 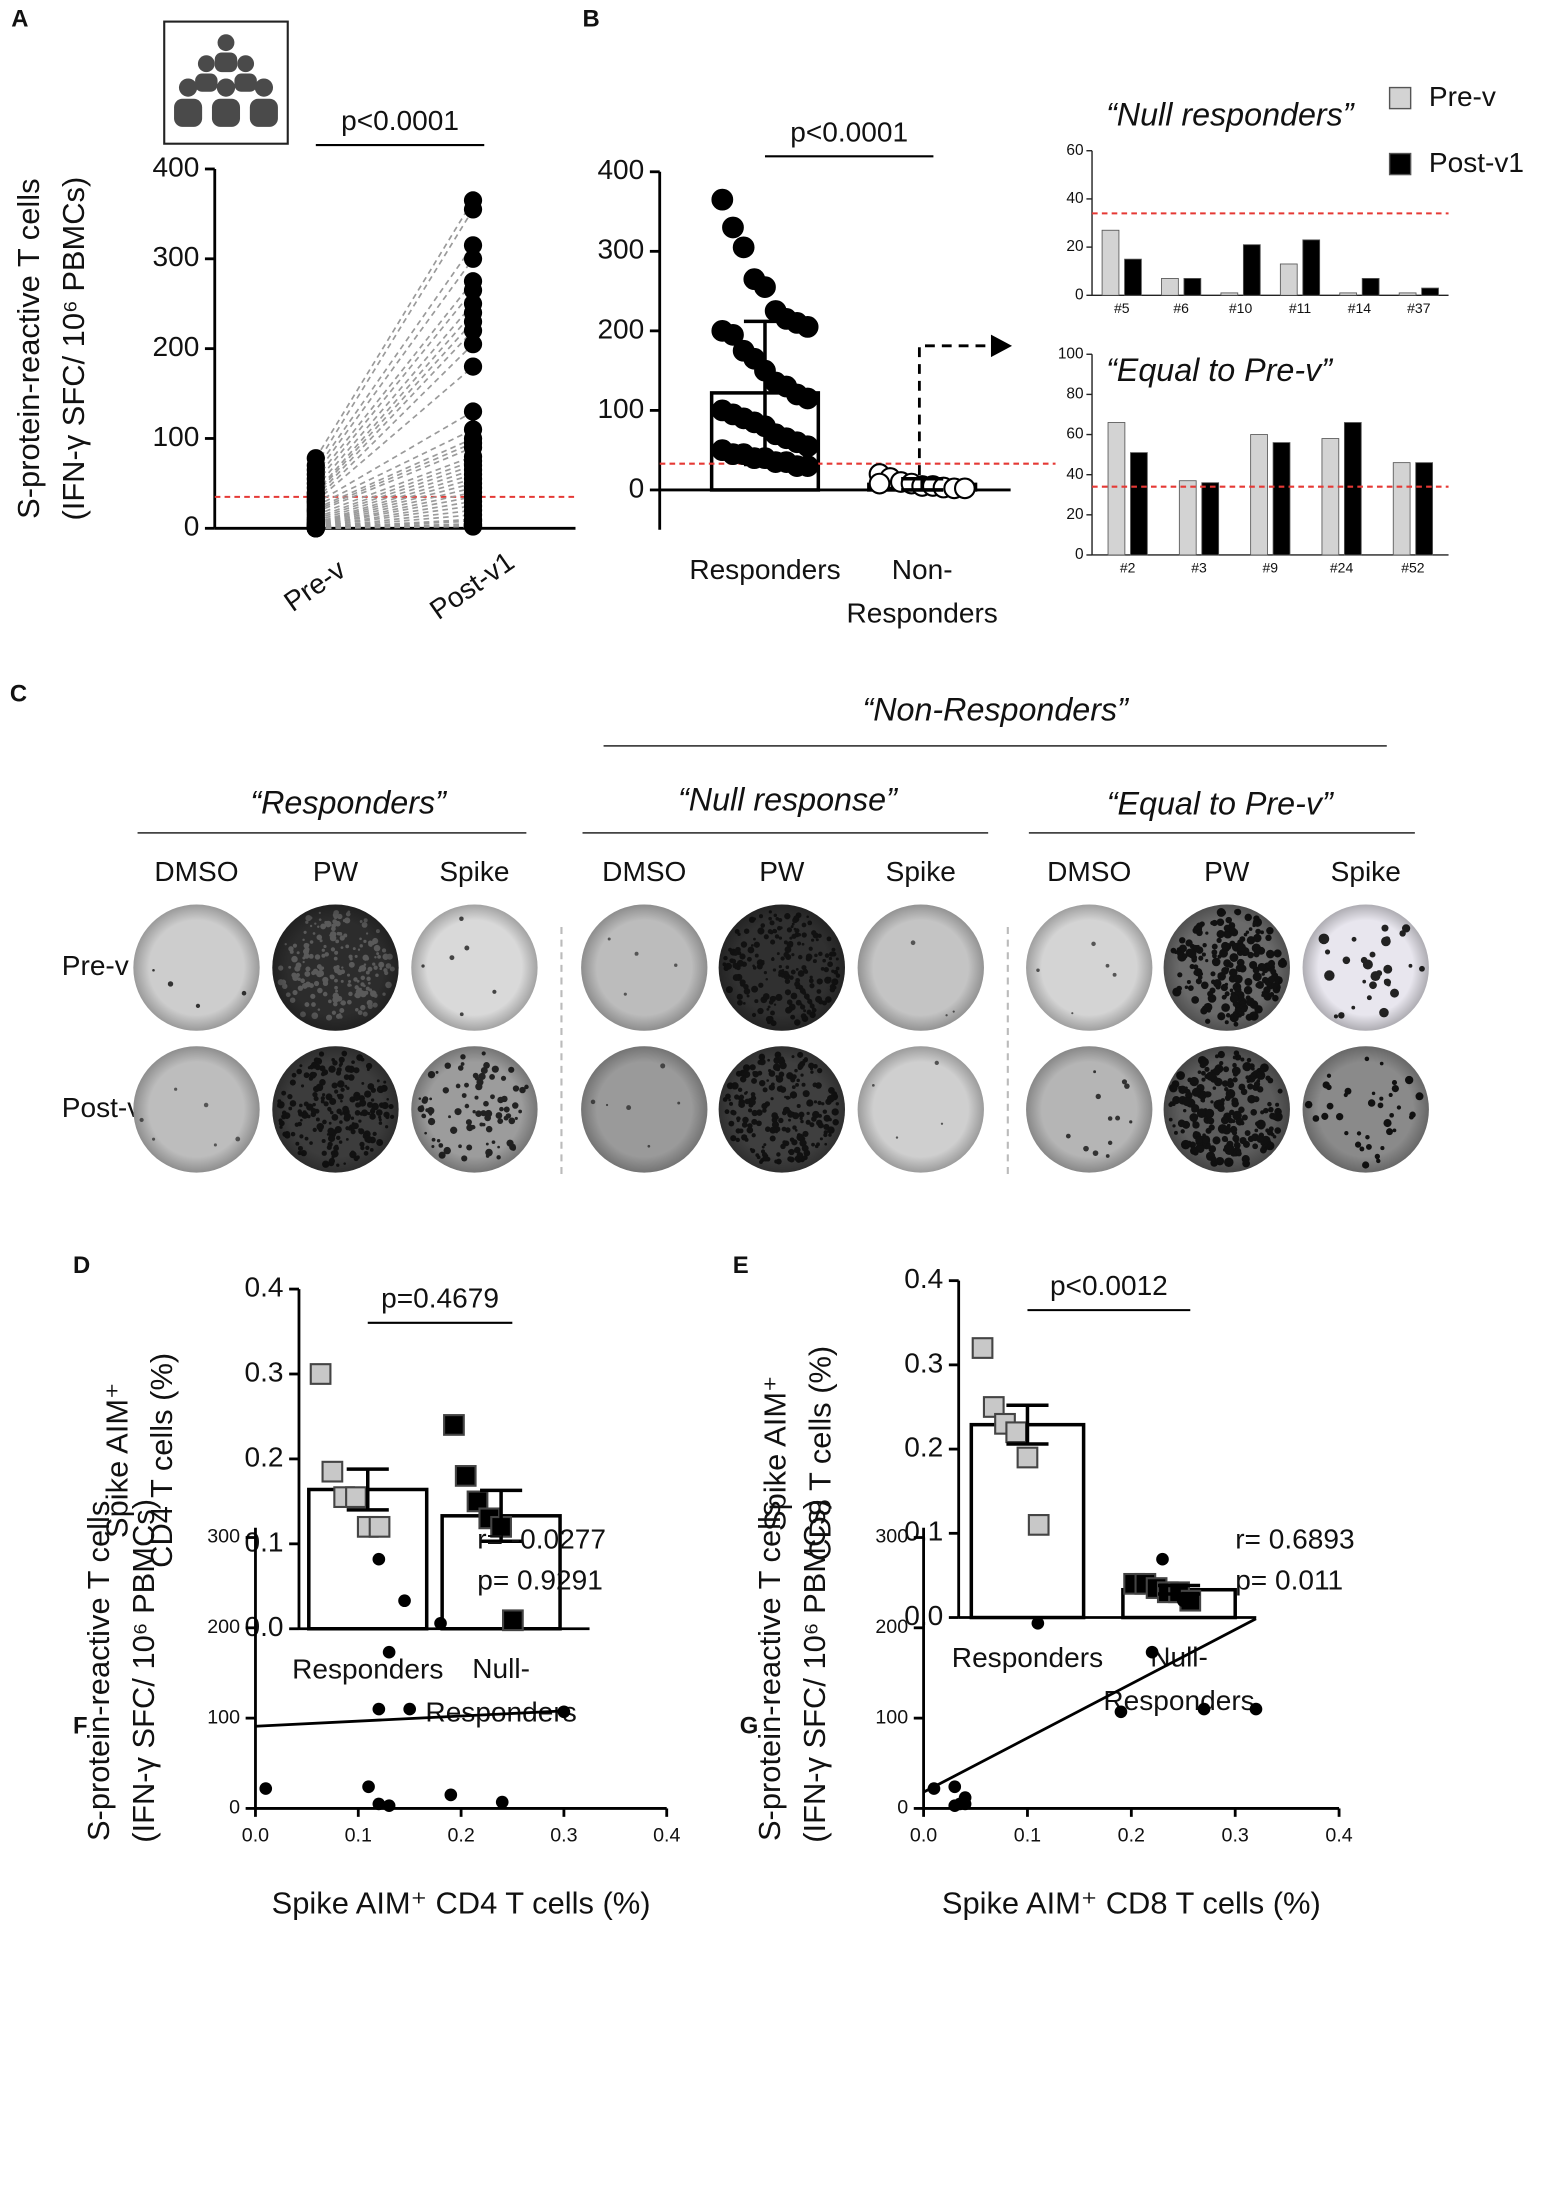 What do you see at coordinates (336, 871) in the screenshot?
I see `column-label: PW` at bounding box center [336, 871].